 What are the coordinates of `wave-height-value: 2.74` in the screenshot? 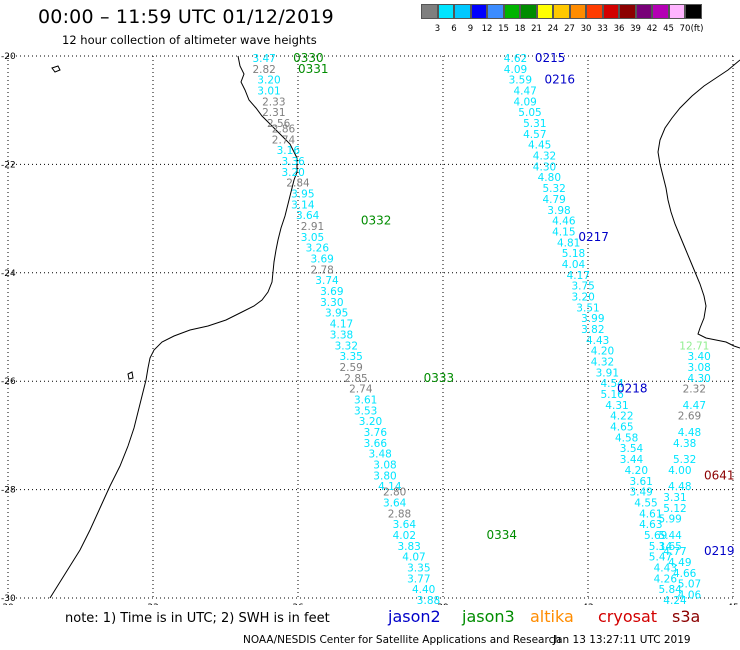 It's located at (284, 140).